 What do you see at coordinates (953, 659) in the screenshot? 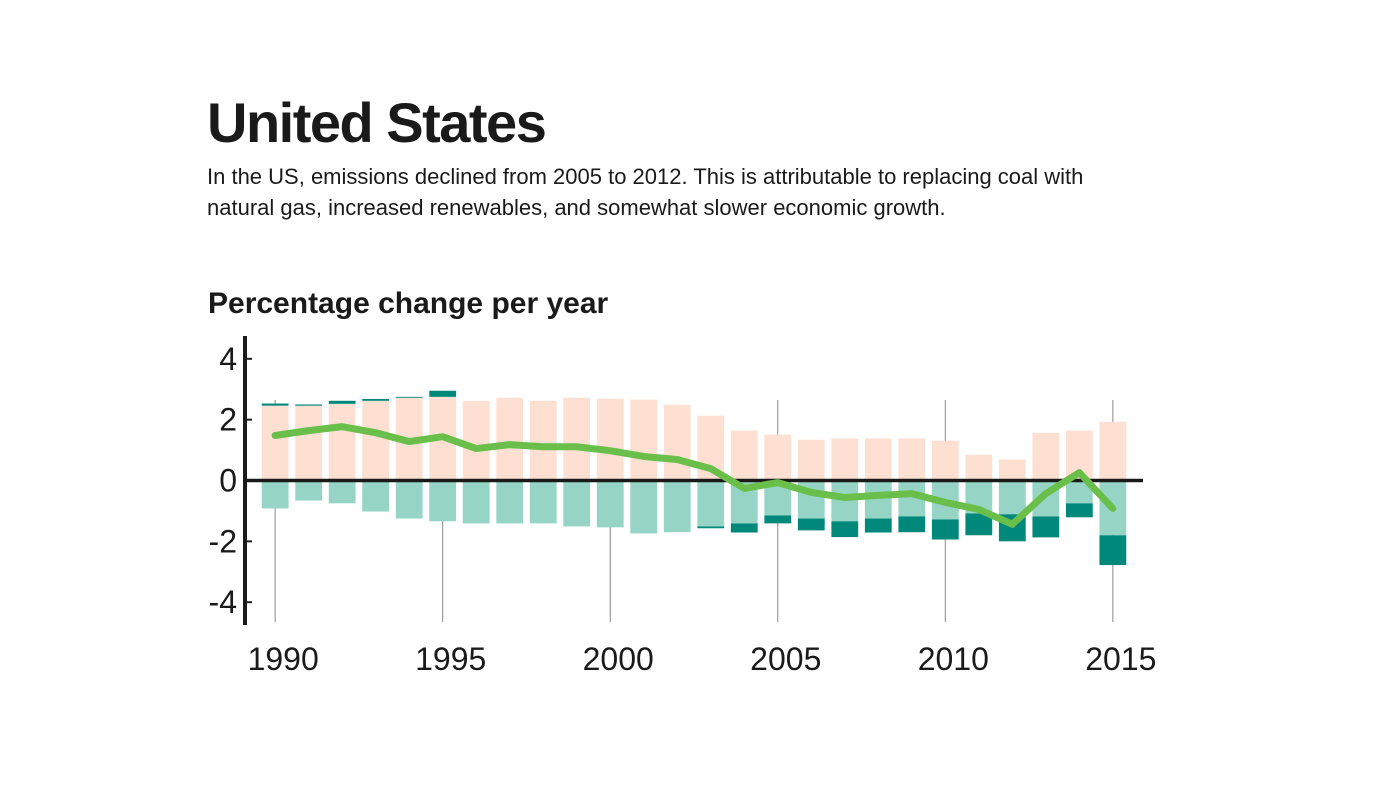
I see `x-tick-label: 2010` at bounding box center [953, 659].